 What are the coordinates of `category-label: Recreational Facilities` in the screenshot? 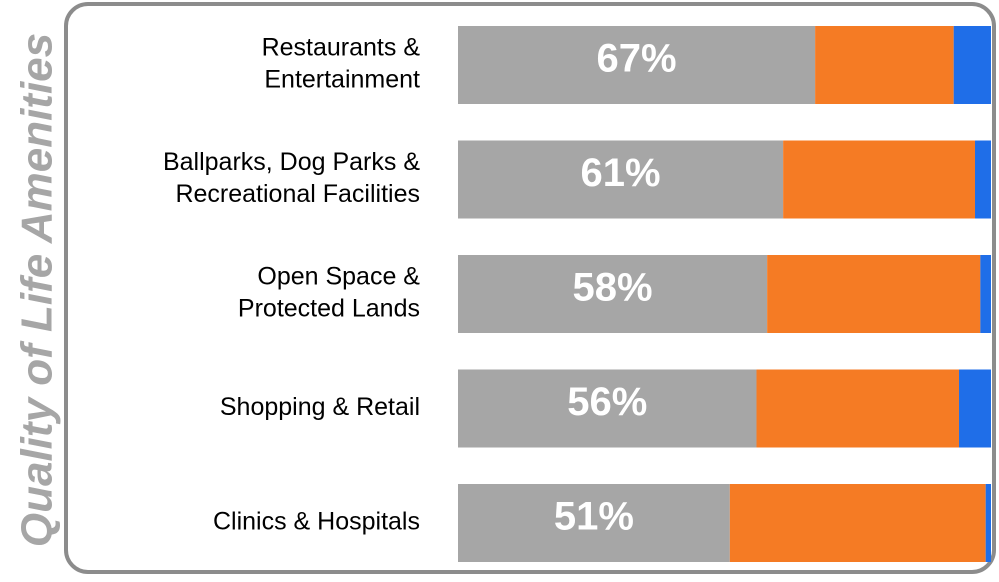 It's located at (297, 194).